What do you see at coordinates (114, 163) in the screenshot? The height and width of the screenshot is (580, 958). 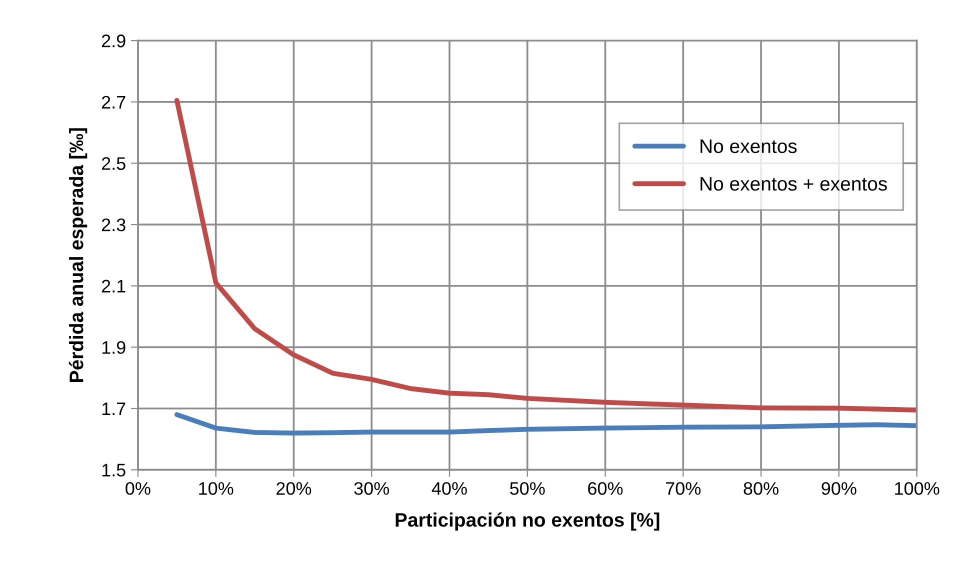 I see `y-tick-label: 2.5` at bounding box center [114, 163].